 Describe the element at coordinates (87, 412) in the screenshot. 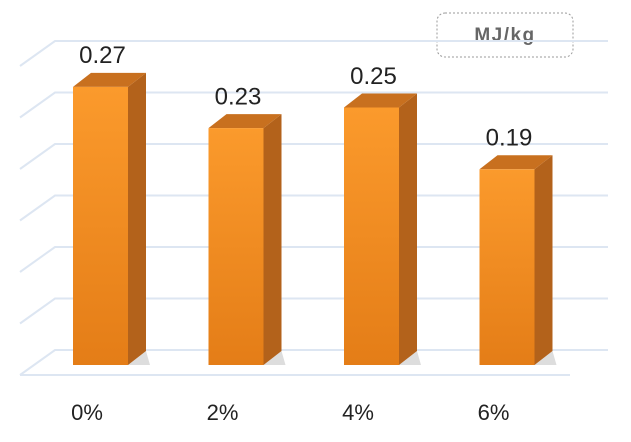

I see `x-tick-label: 0%` at that location.